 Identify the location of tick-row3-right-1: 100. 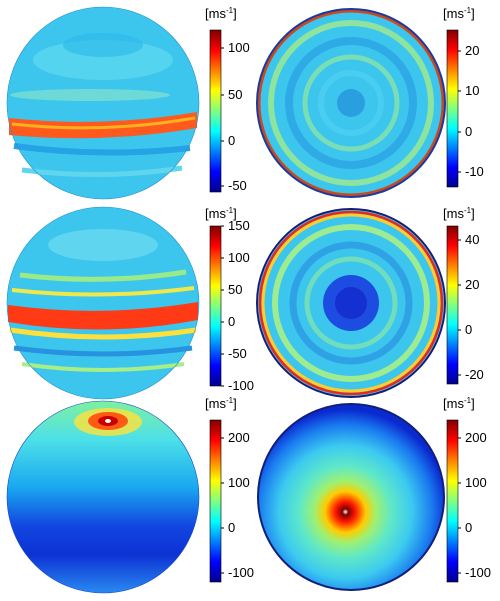
(472, 482).